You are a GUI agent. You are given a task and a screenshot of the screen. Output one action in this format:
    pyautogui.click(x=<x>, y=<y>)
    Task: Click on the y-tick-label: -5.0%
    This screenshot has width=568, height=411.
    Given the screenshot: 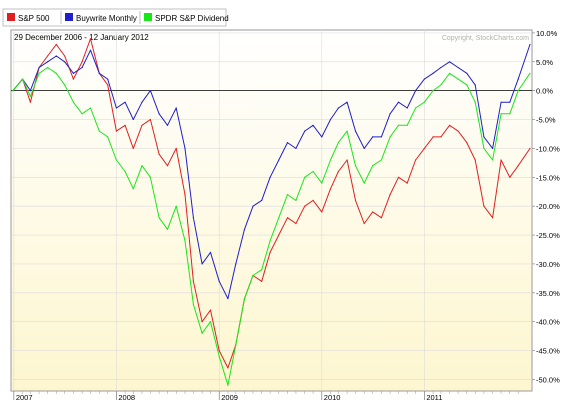 What is the action you would take?
    pyautogui.click(x=546, y=120)
    